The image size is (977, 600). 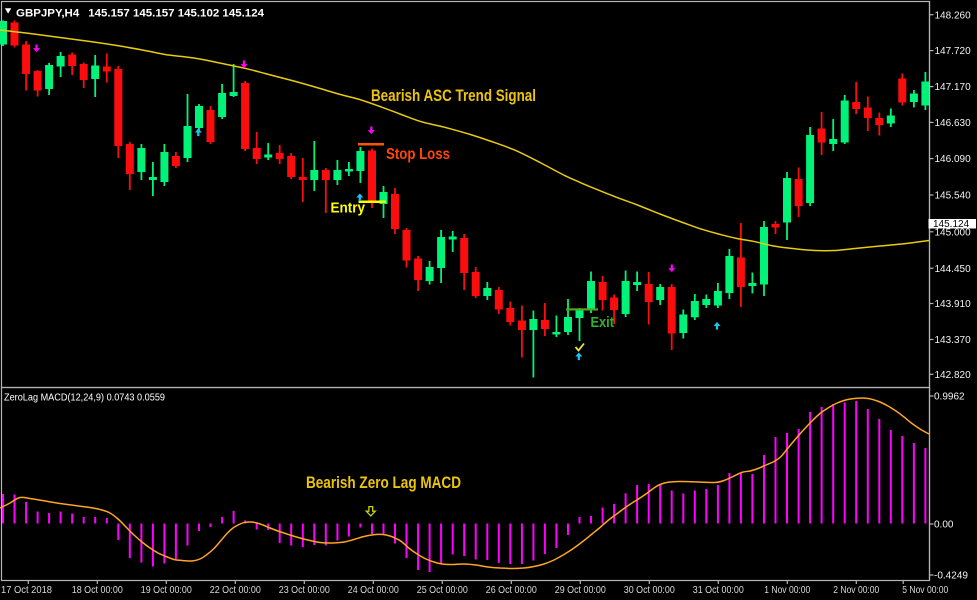 What do you see at coordinates (953, 87) in the screenshot?
I see `svg-text: 147.170` at bounding box center [953, 87].